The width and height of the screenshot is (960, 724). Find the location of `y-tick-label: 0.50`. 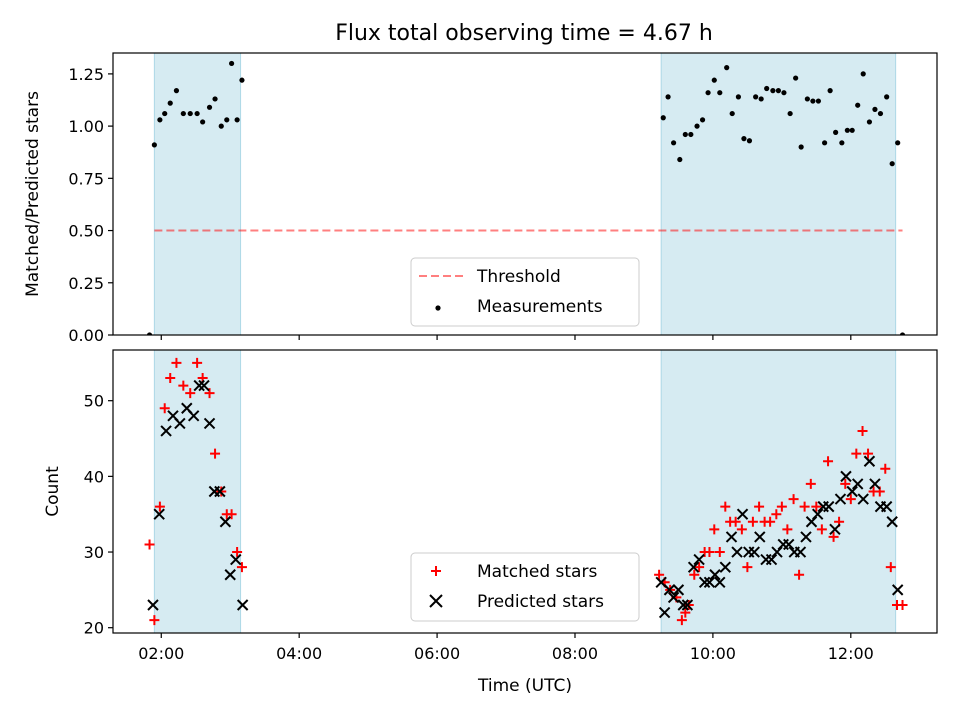

y-tick-label: 0.50 is located at coordinates (86, 231).